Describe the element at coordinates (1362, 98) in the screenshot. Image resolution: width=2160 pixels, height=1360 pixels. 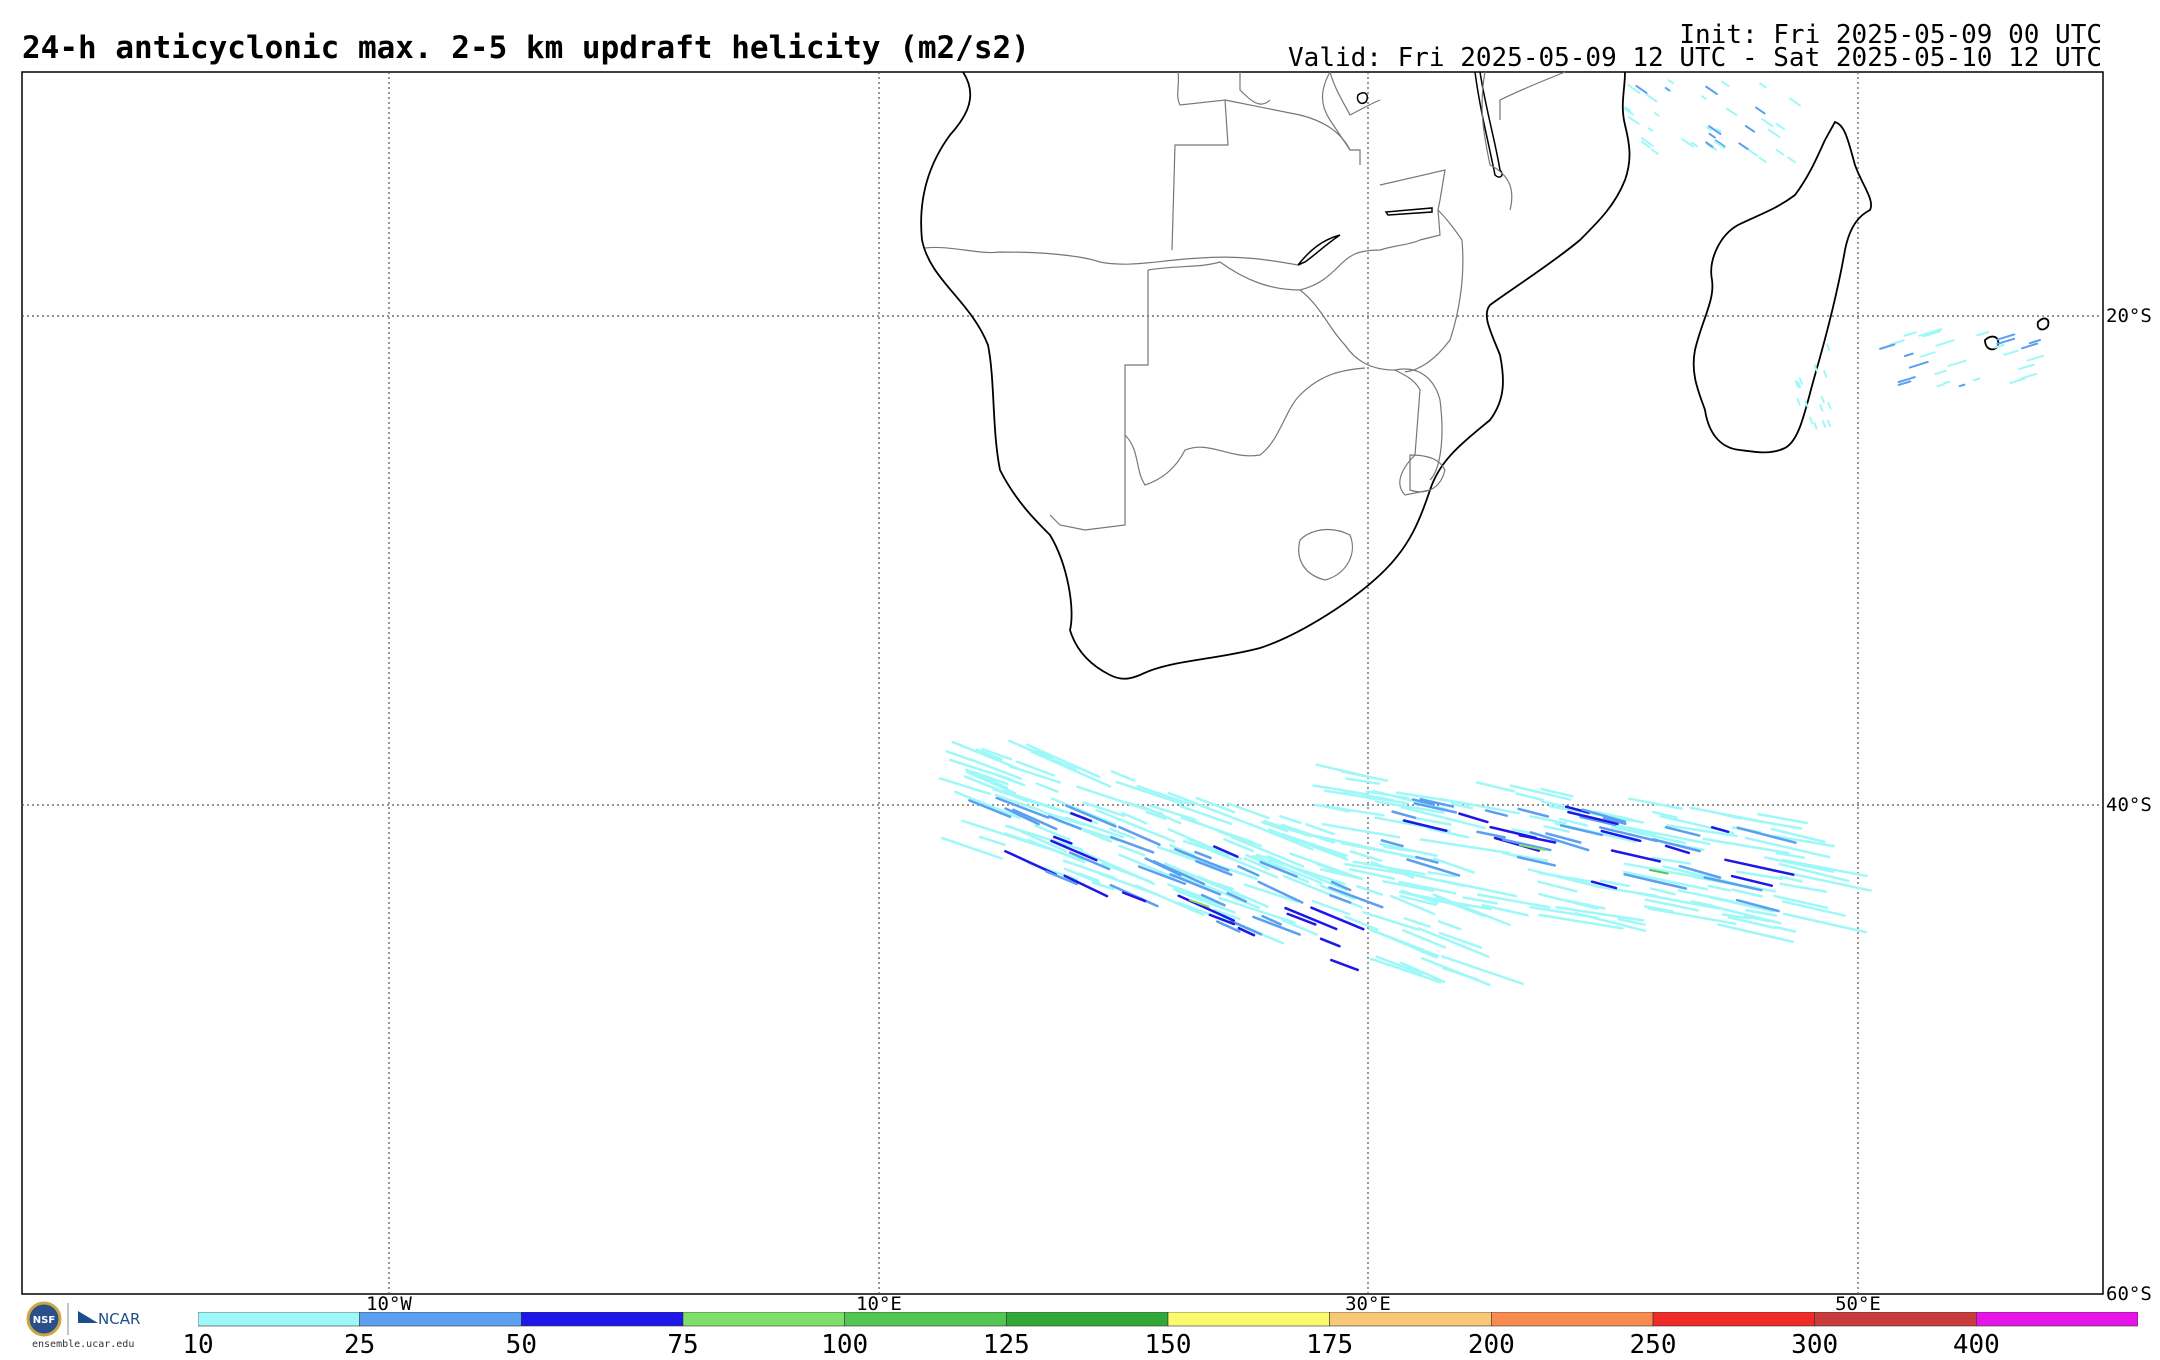
I see `lake-mweru` at that location.